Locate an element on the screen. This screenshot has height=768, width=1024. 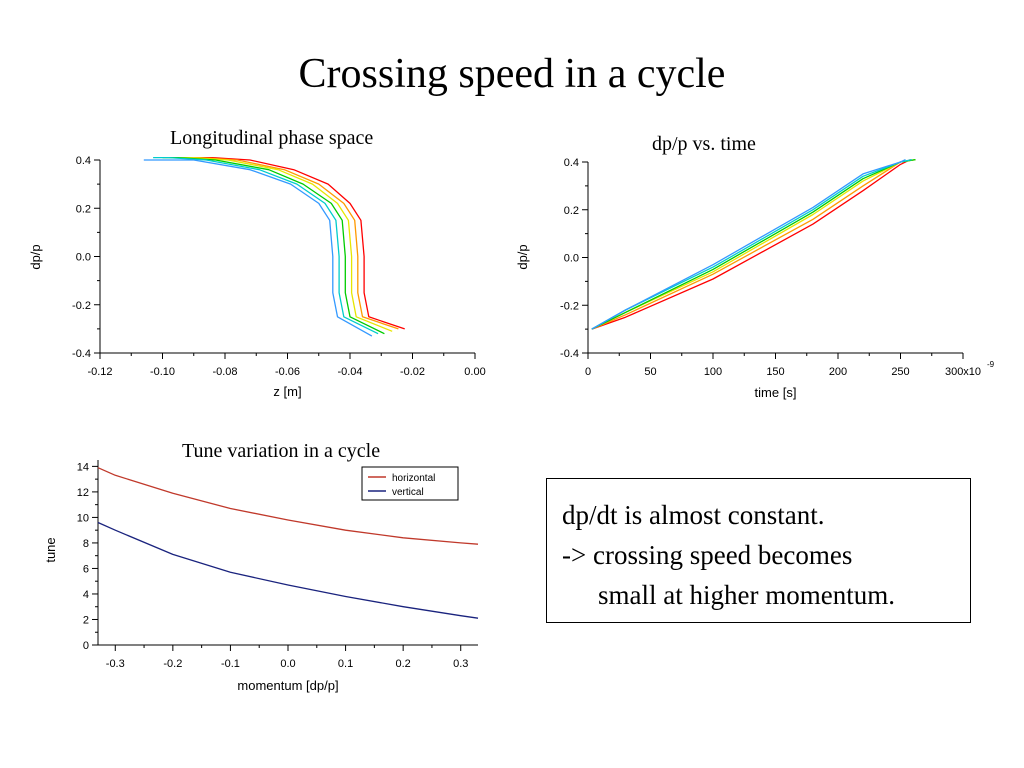
y-tick-label: 4 is located at coordinates (86, 595).